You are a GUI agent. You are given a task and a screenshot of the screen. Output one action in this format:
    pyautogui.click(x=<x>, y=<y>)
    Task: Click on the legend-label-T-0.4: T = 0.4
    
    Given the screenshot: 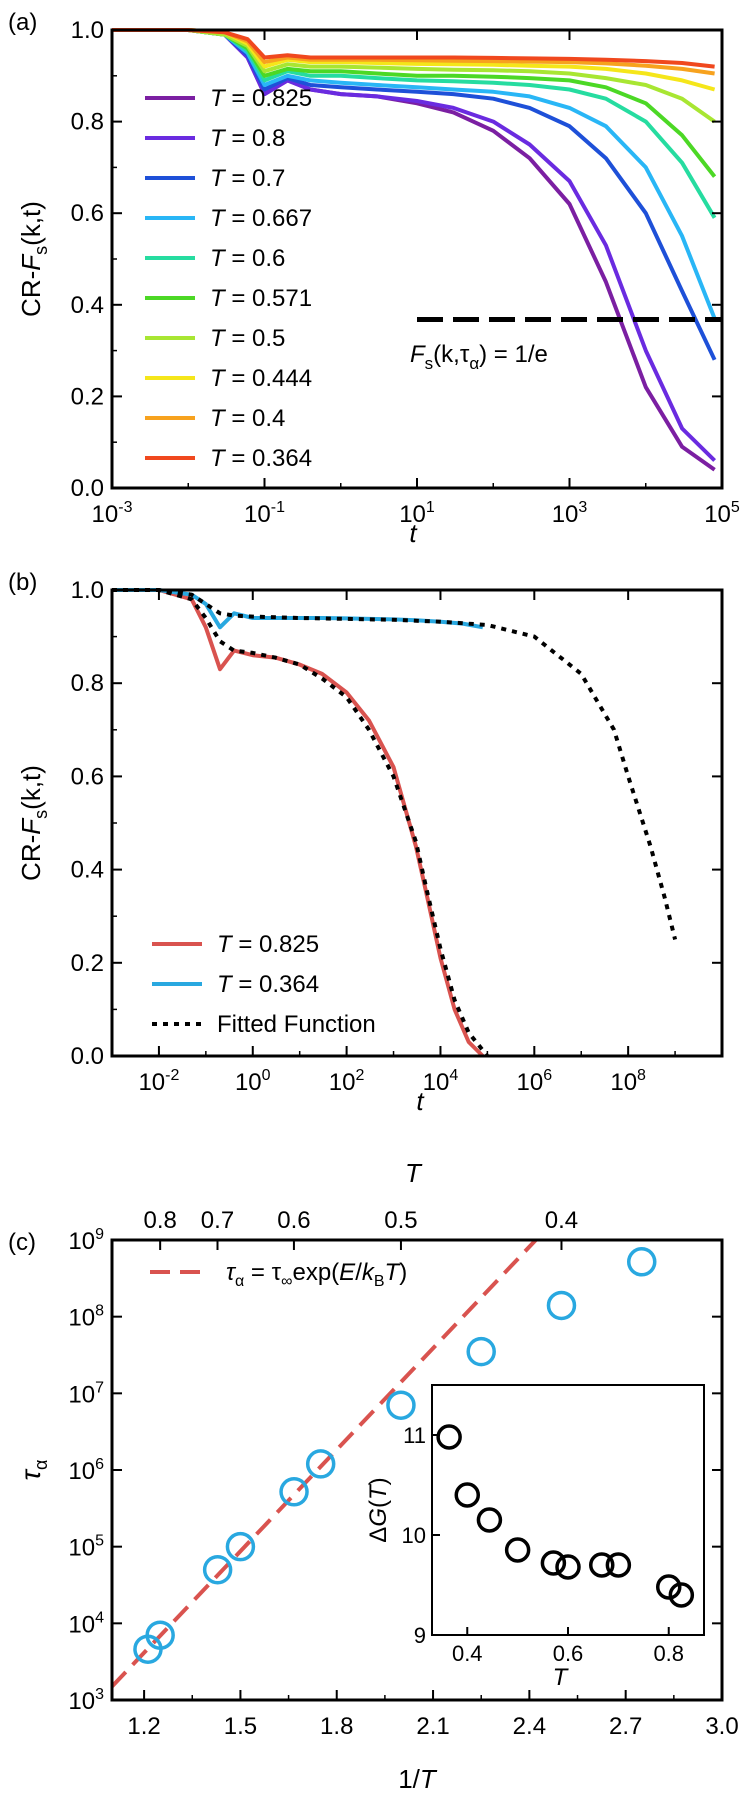 What is the action you would take?
    pyautogui.click(x=247, y=418)
    